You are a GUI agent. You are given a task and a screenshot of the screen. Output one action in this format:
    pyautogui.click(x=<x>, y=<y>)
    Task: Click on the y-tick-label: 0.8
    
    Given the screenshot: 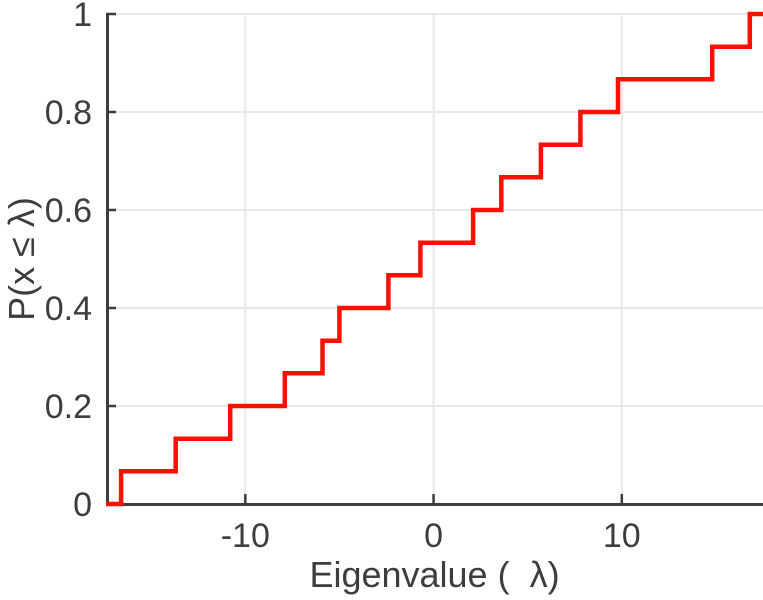 What is the action you would take?
    pyautogui.click(x=68, y=113)
    